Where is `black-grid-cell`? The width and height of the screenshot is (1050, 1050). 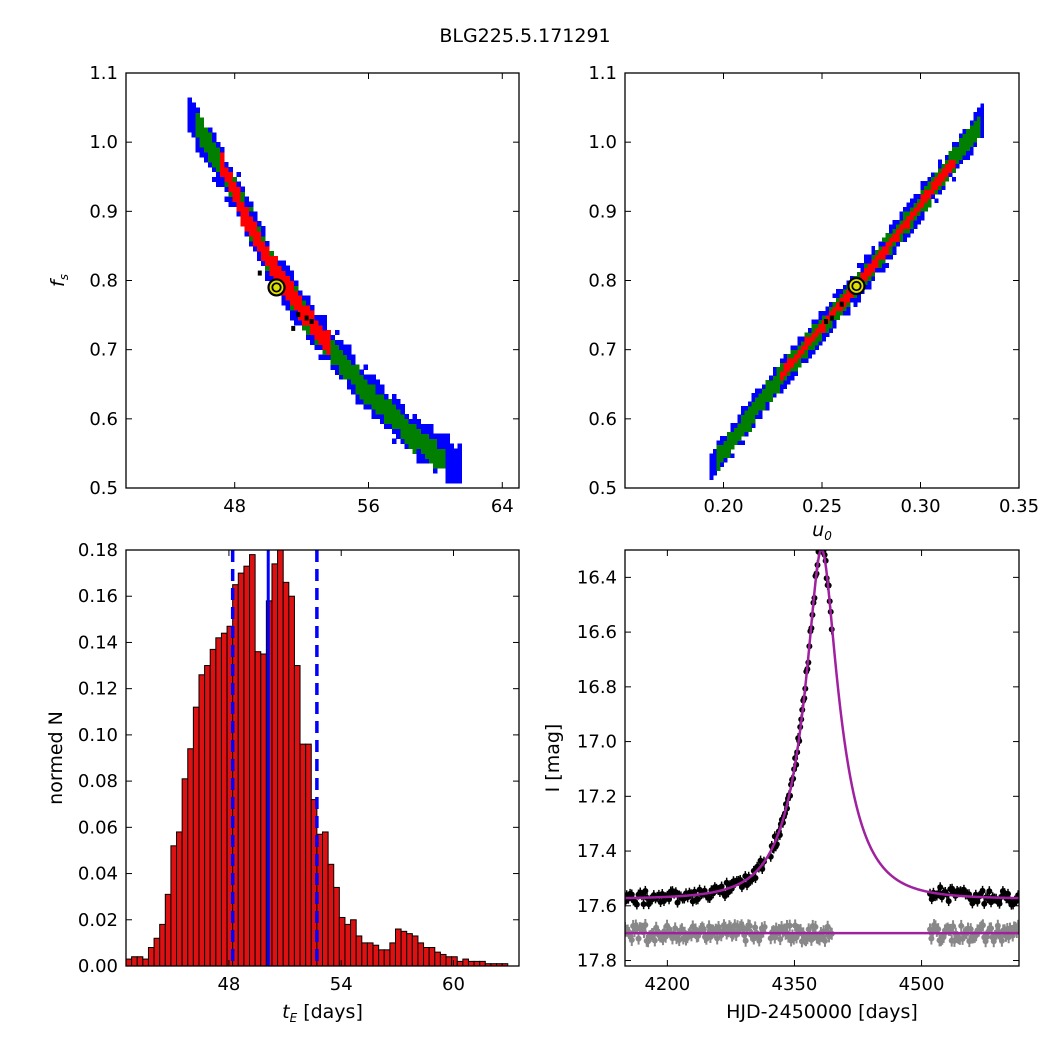 black-grid-cell is located at coordinates (259, 273).